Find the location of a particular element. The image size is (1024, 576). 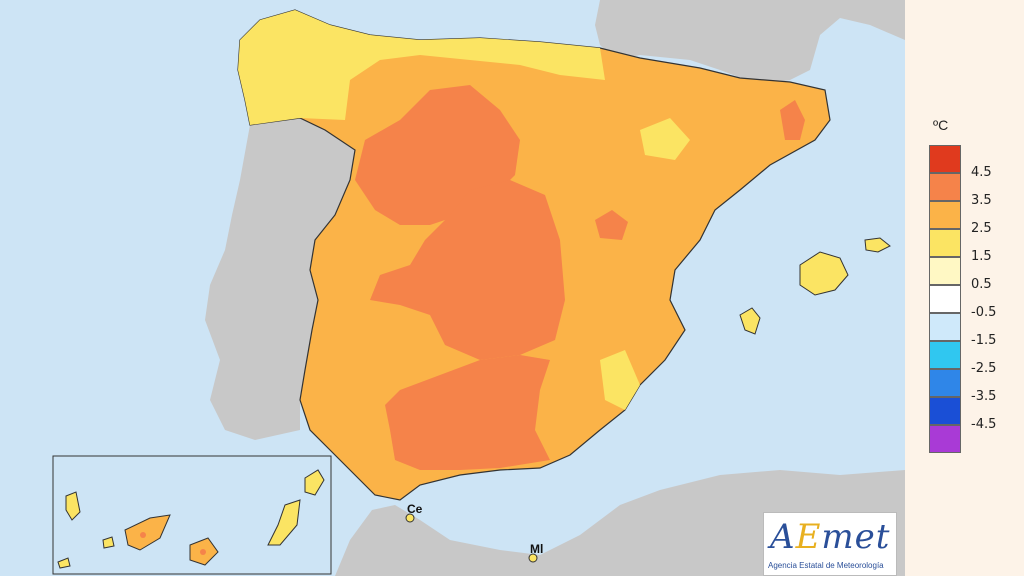

island-tenerife is located at coordinates (147, 532).